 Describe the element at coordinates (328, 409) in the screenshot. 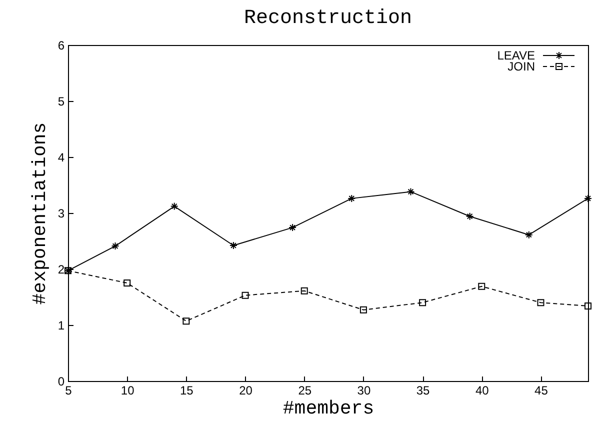

I see `x-axis-title: #members` at that location.